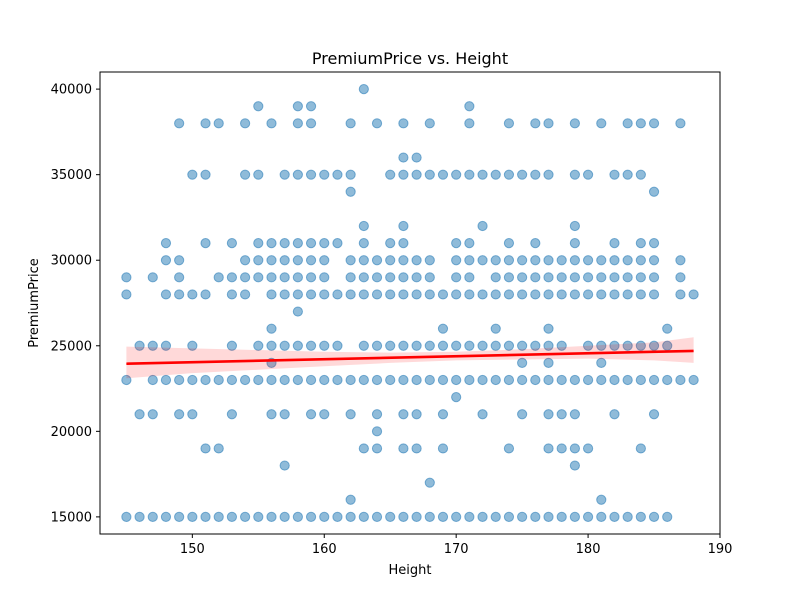 The image size is (800, 600). What do you see at coordinates (192, 549) in the screenshot?
I see `x-tick-label: 150` at bounding box center [192, 549].